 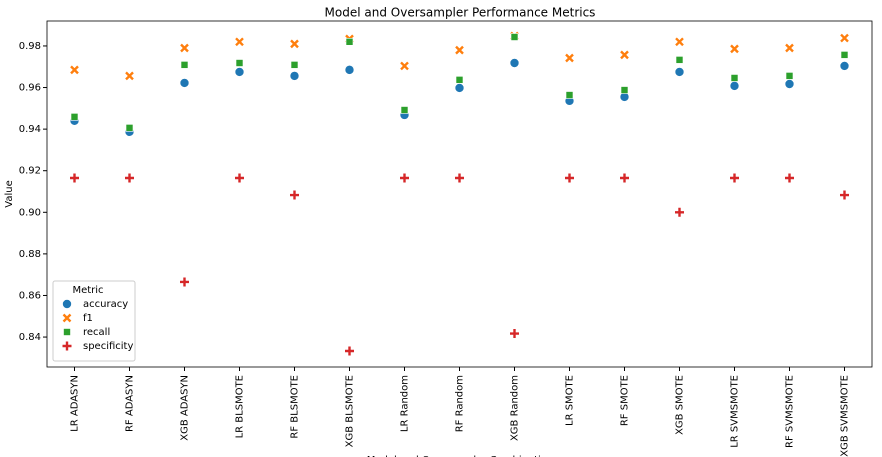 What do you see at coordinates (30, 171) in the screenshot?
I see `y-tick-label: 0.92` at bounding box center [30, 171].